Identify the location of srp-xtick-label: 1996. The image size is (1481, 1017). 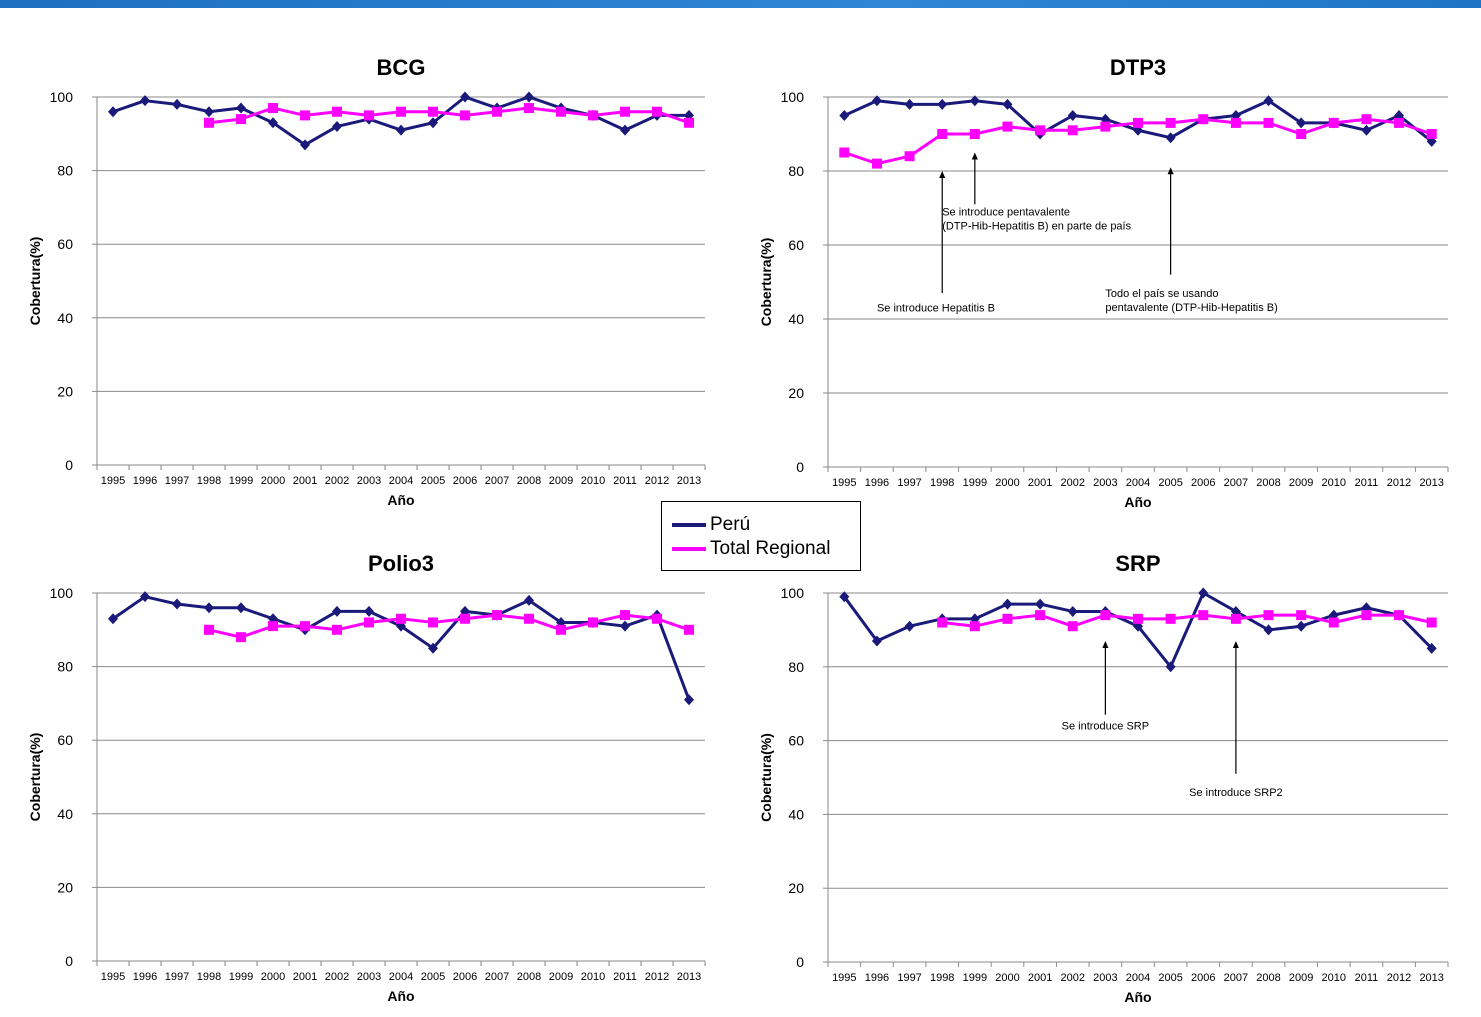
(877, 978).